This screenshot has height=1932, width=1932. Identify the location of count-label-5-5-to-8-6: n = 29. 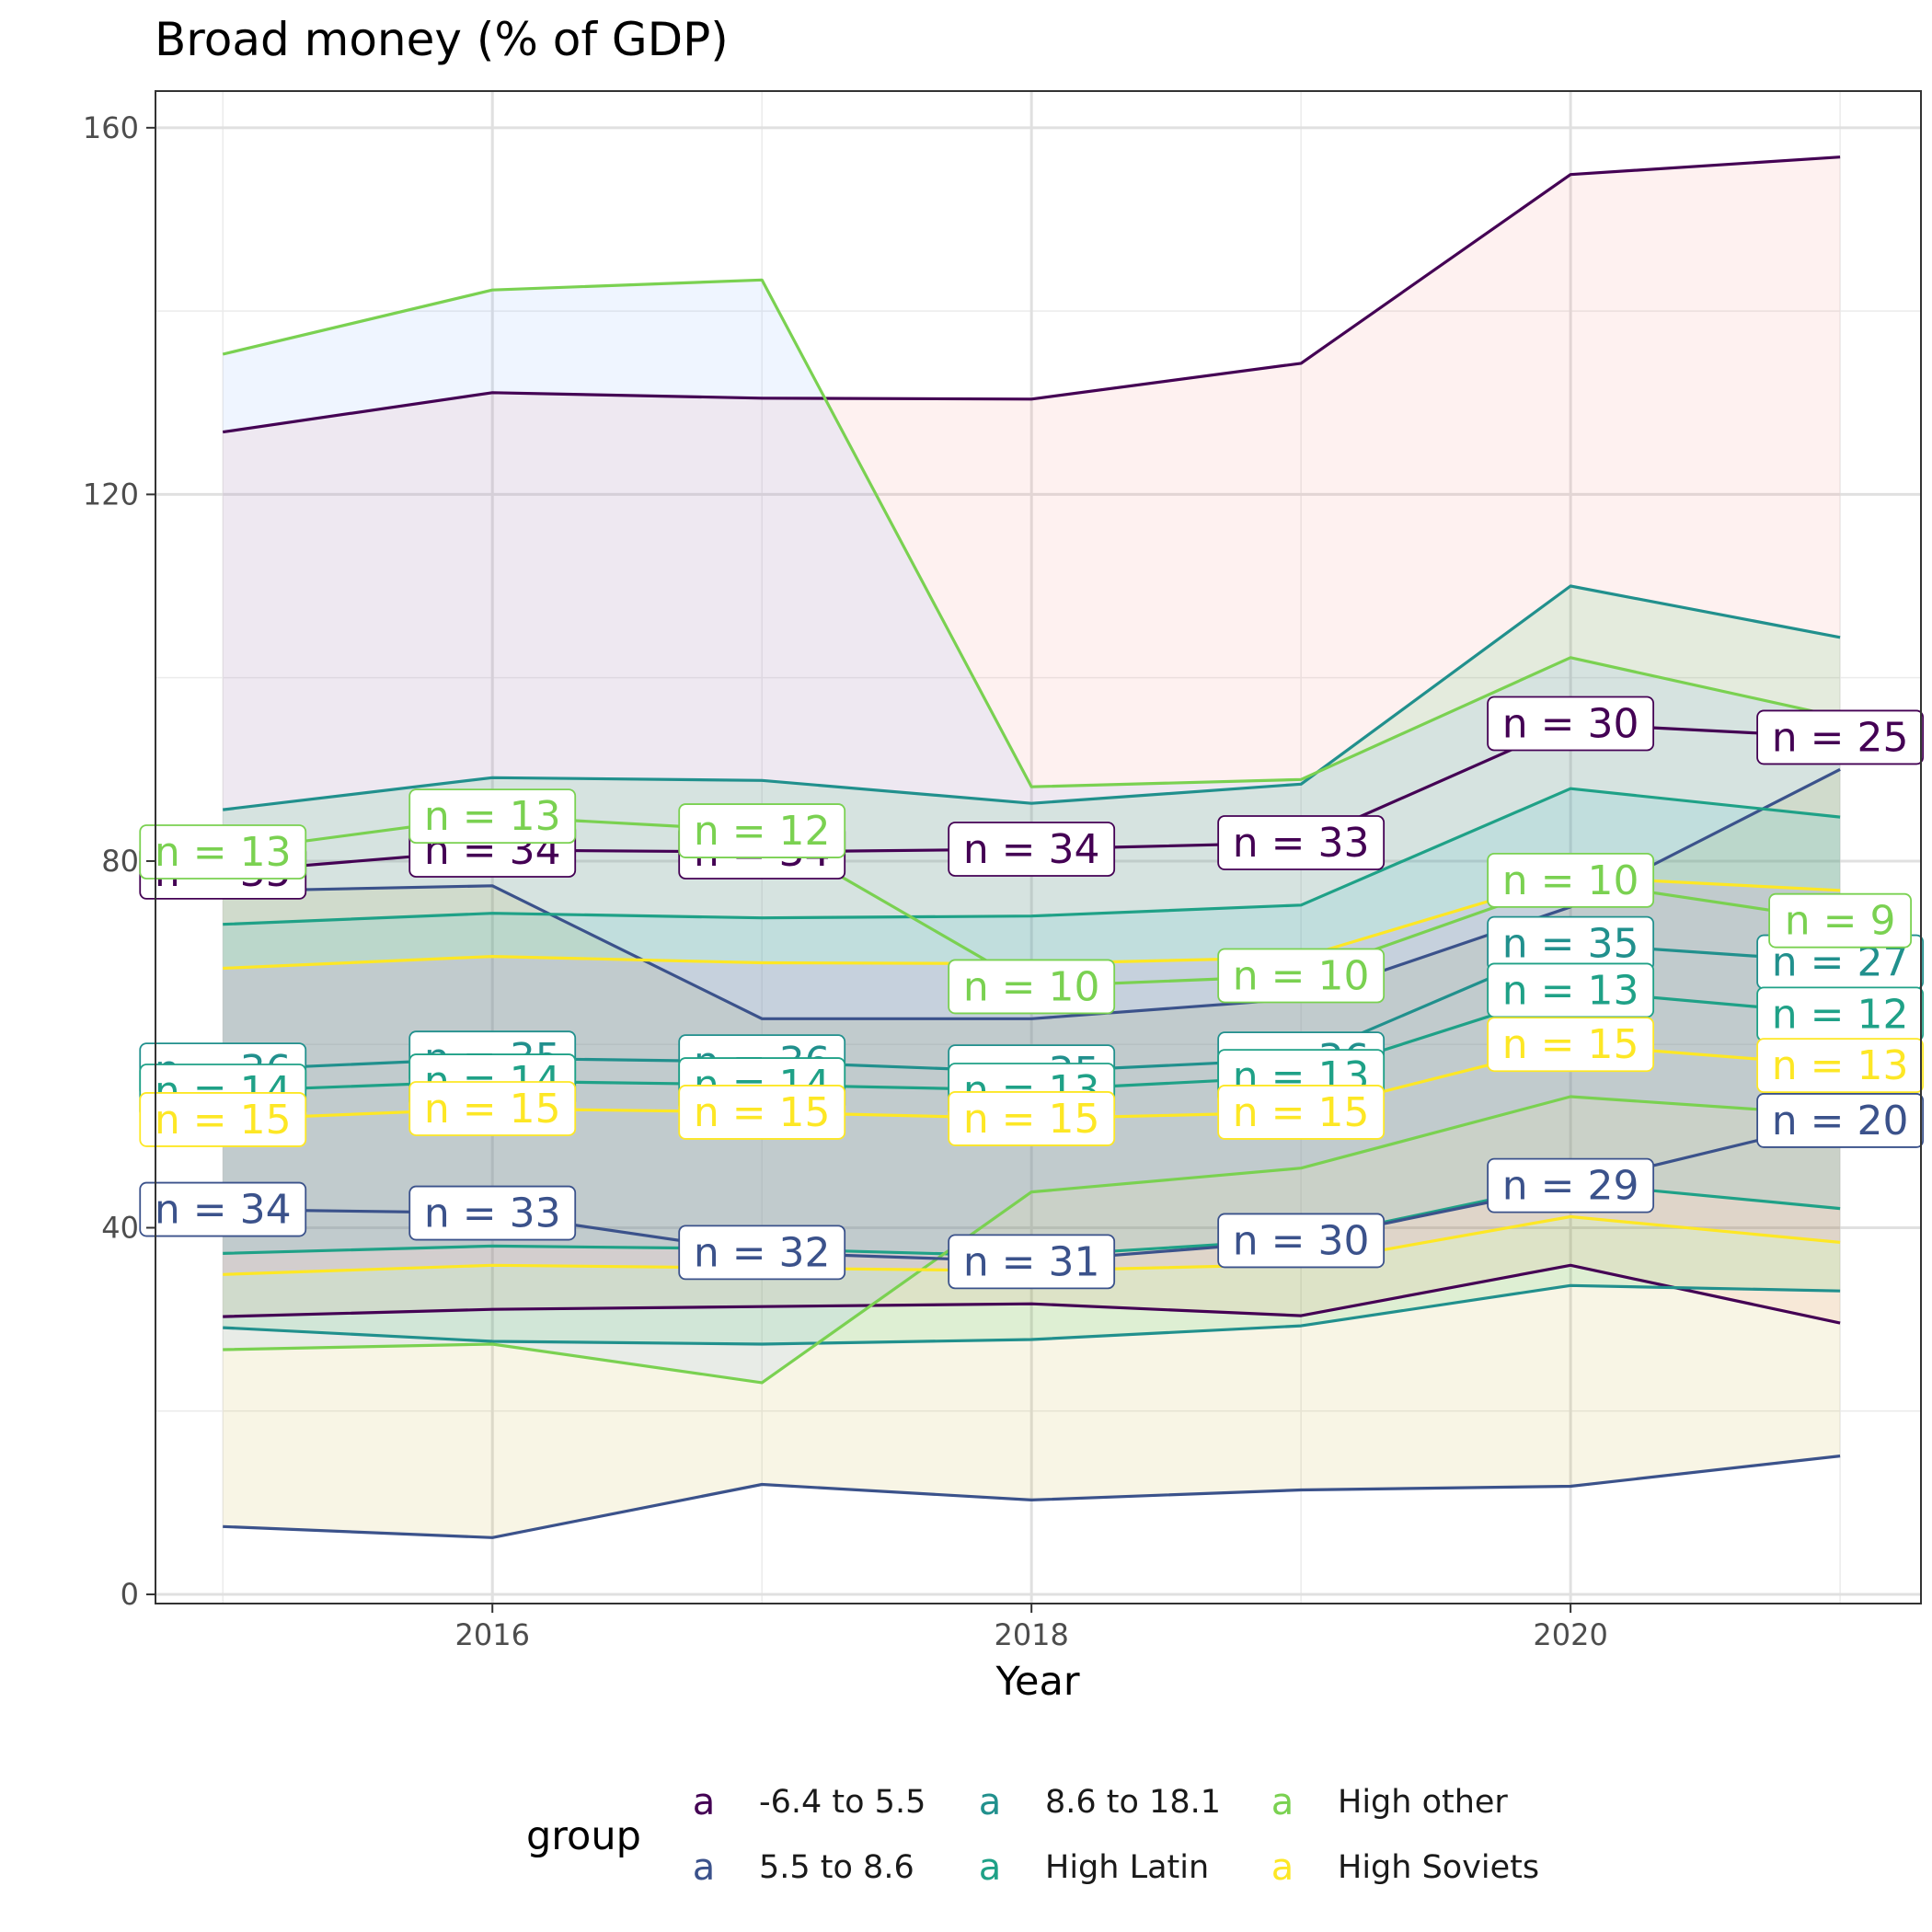
(1571, 1185).